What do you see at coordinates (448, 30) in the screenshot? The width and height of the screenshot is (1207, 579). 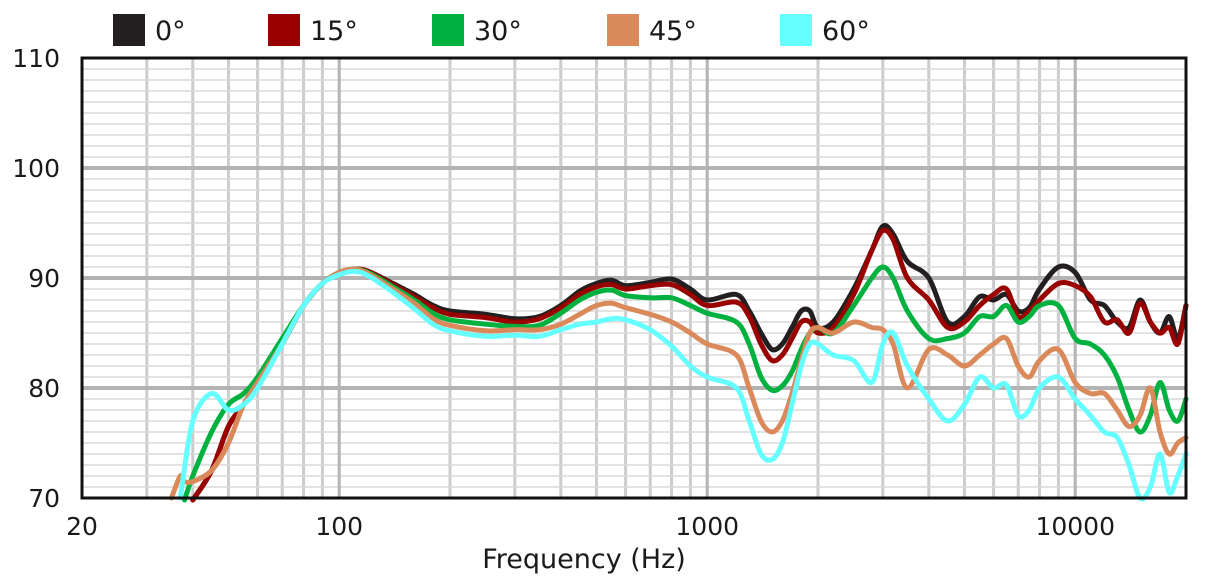 I see `legend-swatch-30deg` at bounding box center [448, 30].